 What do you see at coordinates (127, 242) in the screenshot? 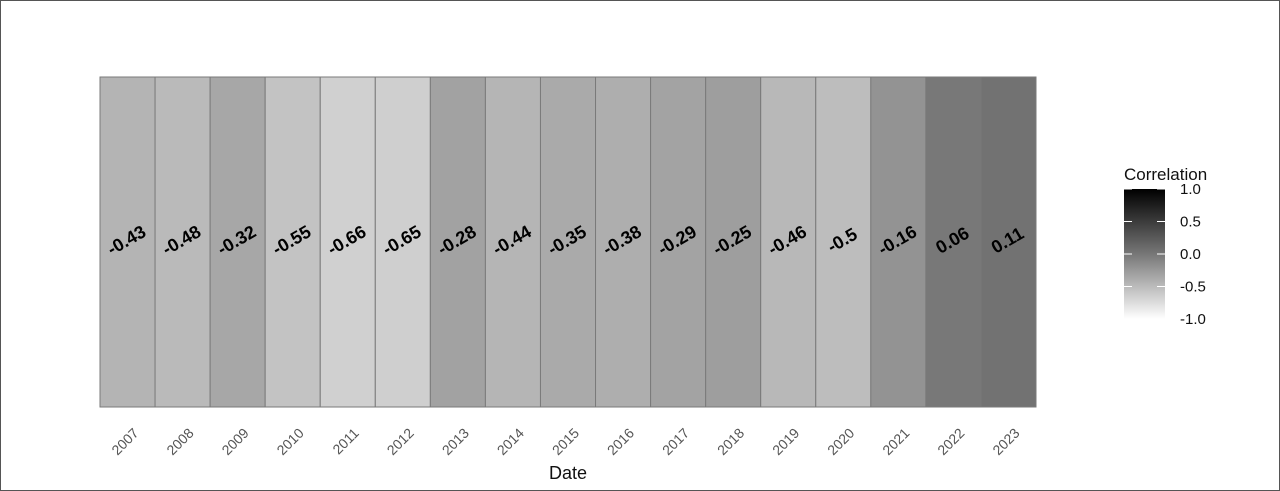
I see `heatmap-cell-2007` at bounding box center [127, 242].